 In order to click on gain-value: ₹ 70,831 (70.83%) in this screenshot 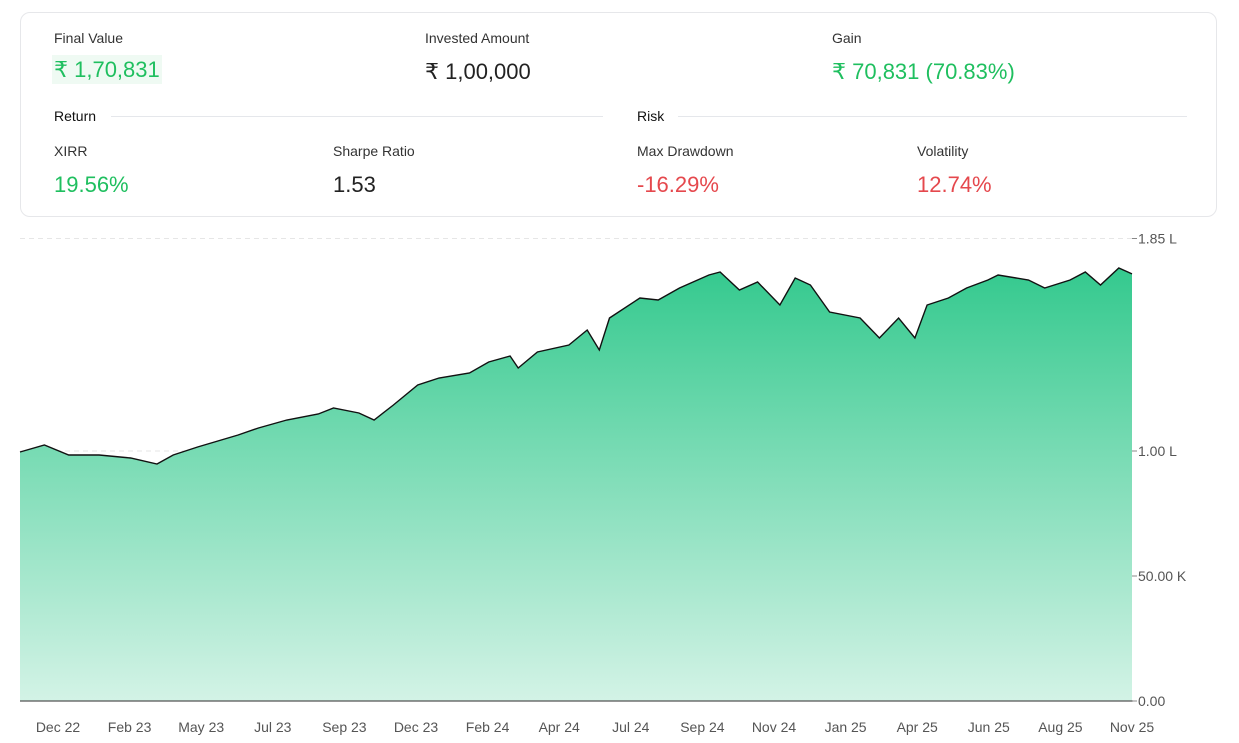, I will do `click(923, 71)`.